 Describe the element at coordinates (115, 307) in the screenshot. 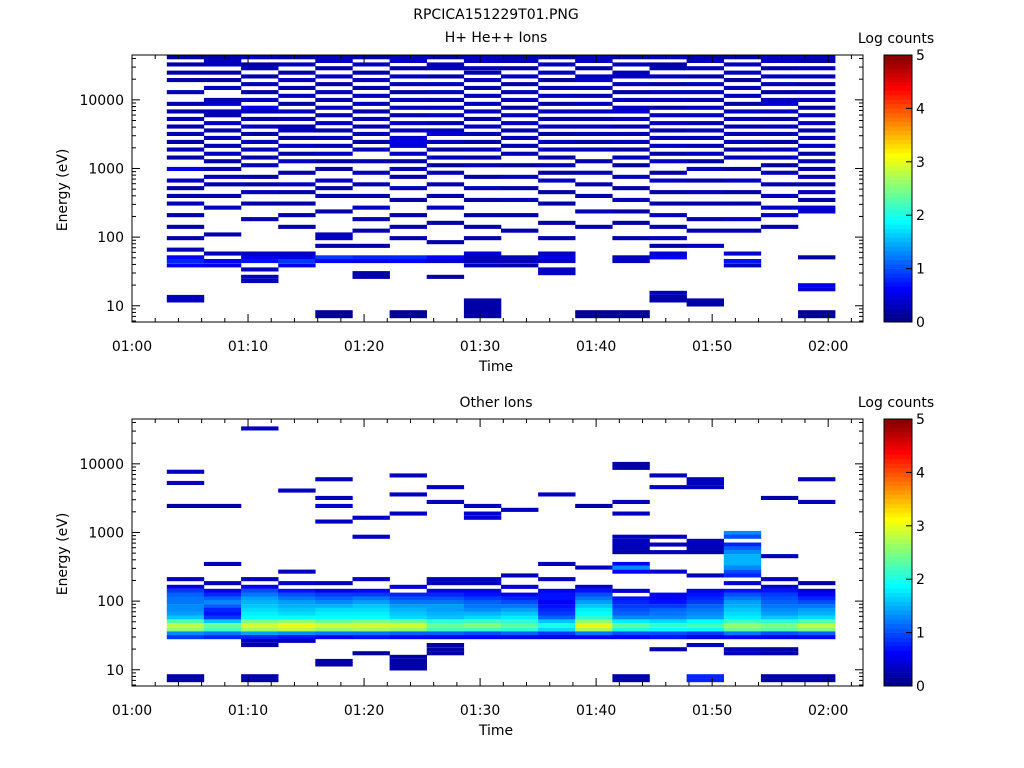

I see `y-tick-label: 10` at that location.